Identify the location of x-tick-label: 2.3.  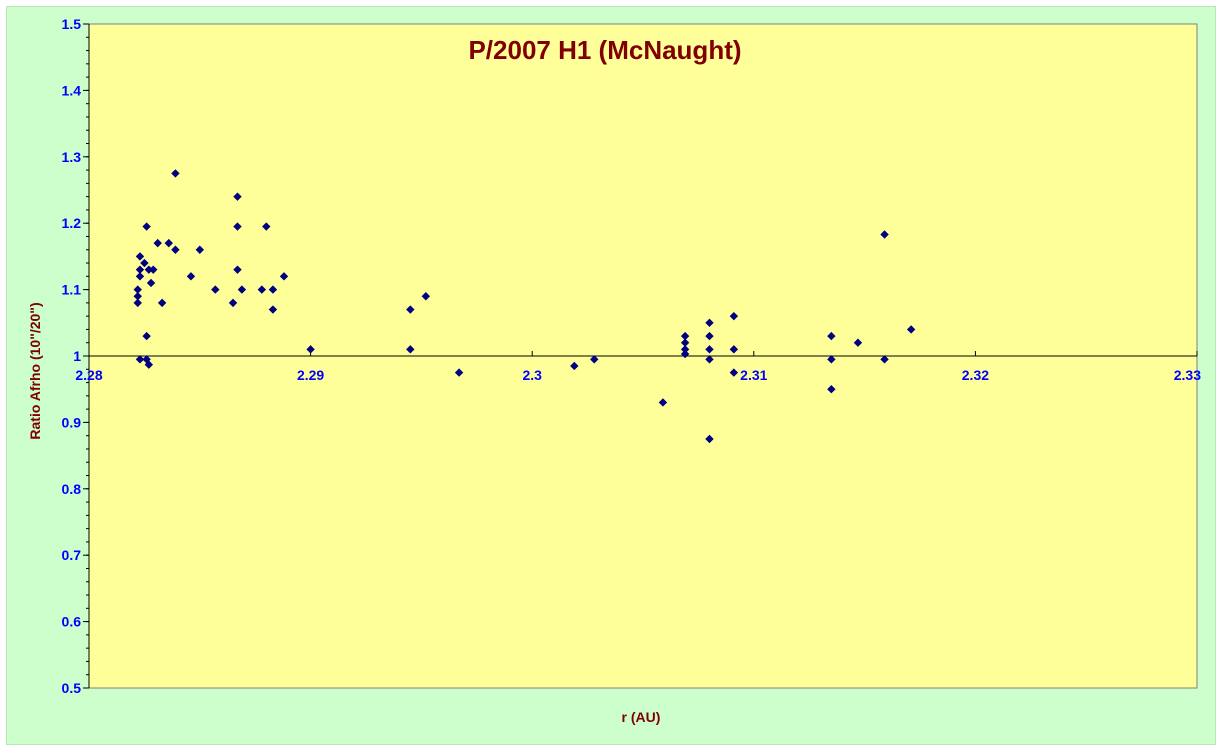
(532, 375).